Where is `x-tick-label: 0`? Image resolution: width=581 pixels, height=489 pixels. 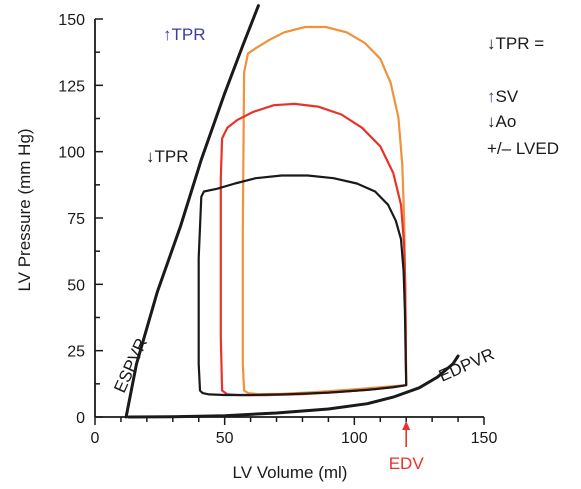
x-tick-label: 0 is located at coordinates (95, 438).